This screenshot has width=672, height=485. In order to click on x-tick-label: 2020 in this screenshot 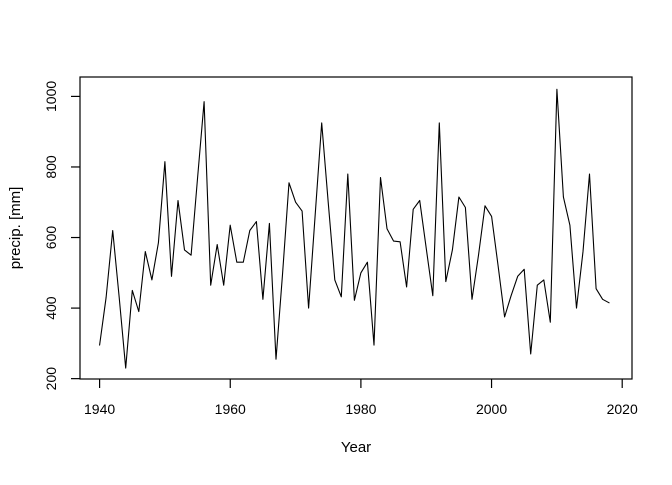, I will do `click(622, 409)`.